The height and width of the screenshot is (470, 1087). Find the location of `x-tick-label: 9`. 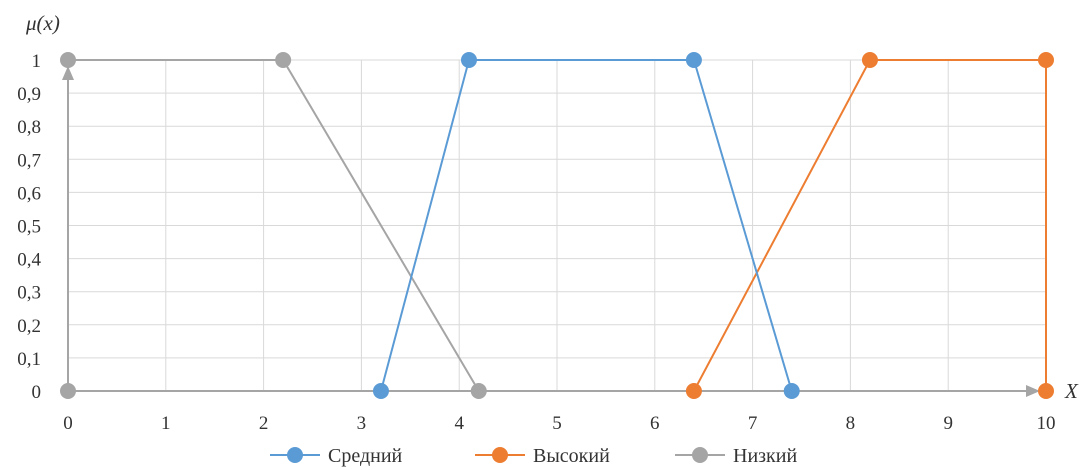

x-tick-label: 9 is located at coordinates (948, 423).